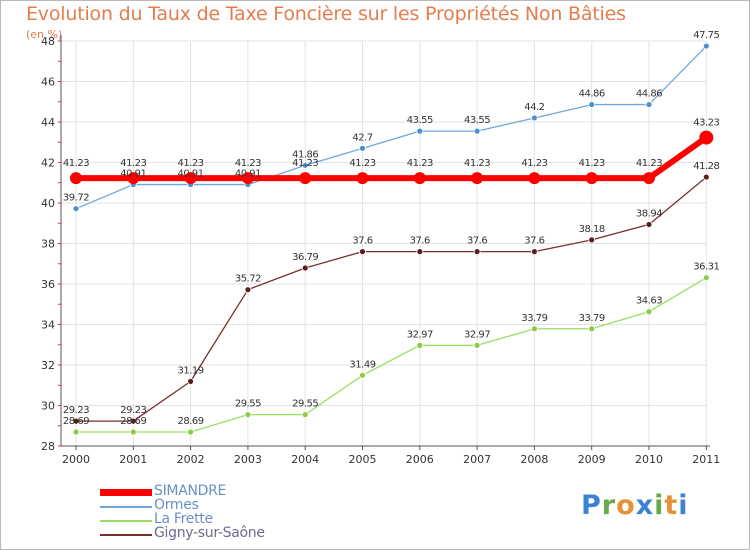 The width and height of the screenshot is (750, 550). What do you see at coordinates (133, 410) in the screenshot?
I see `data-label: 29.23` at bounding box center [133, 410].